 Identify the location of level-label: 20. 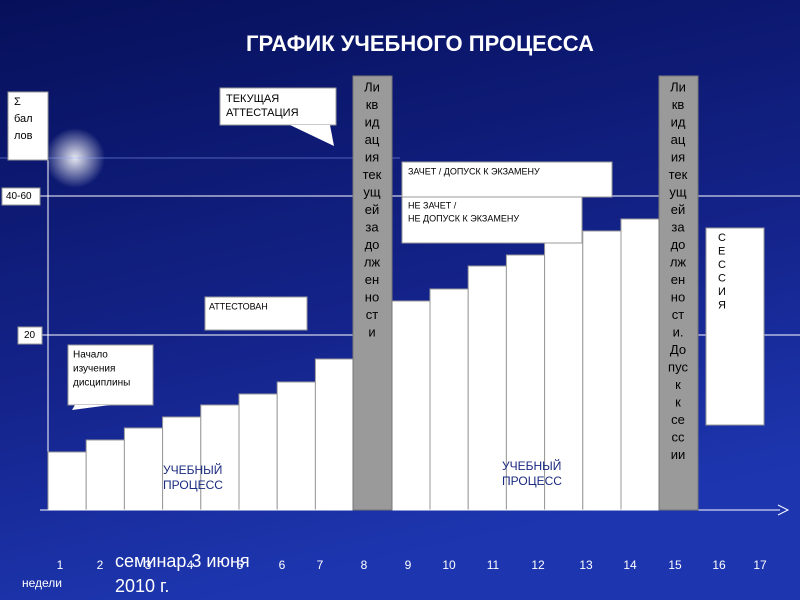
(30, 335).